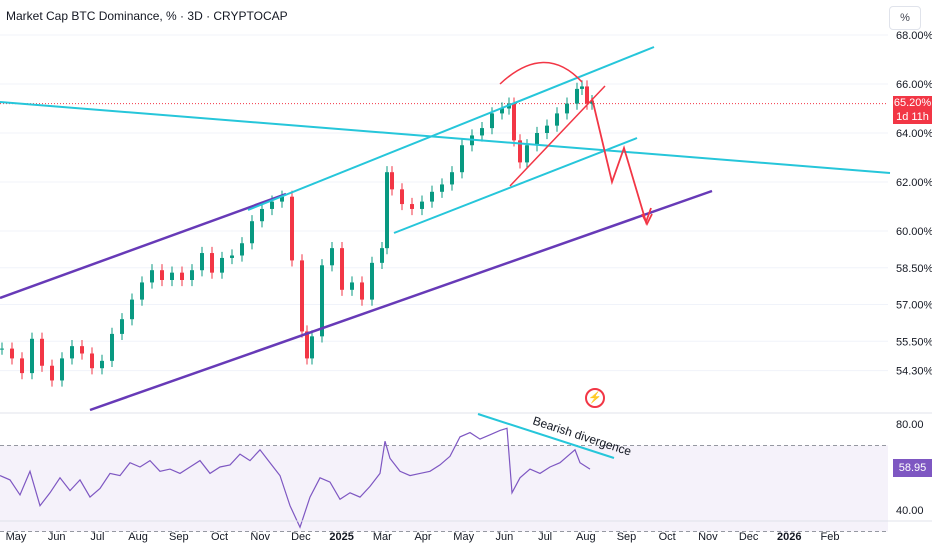  What do you see at coordinates (143, 246) in the screenshot?
I see `purple-channel-upper` at bounding box center [143, 246].